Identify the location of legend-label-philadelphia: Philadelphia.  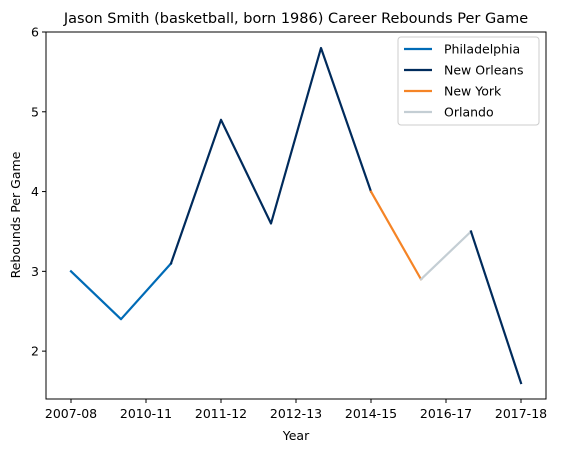
(482, 49).